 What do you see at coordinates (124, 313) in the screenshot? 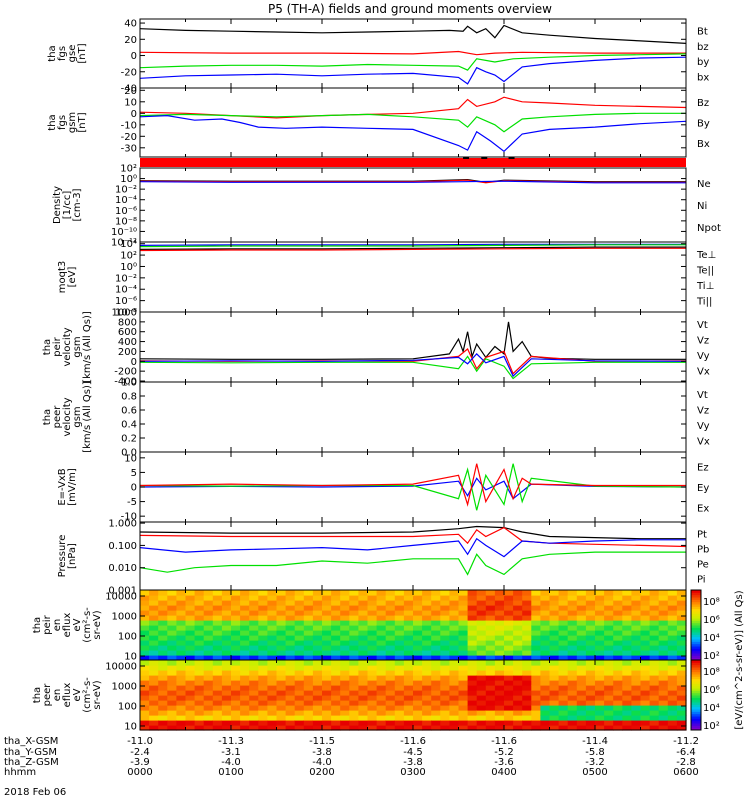
I see `y-tick-label: 1000` at bounding box center [124, 313].